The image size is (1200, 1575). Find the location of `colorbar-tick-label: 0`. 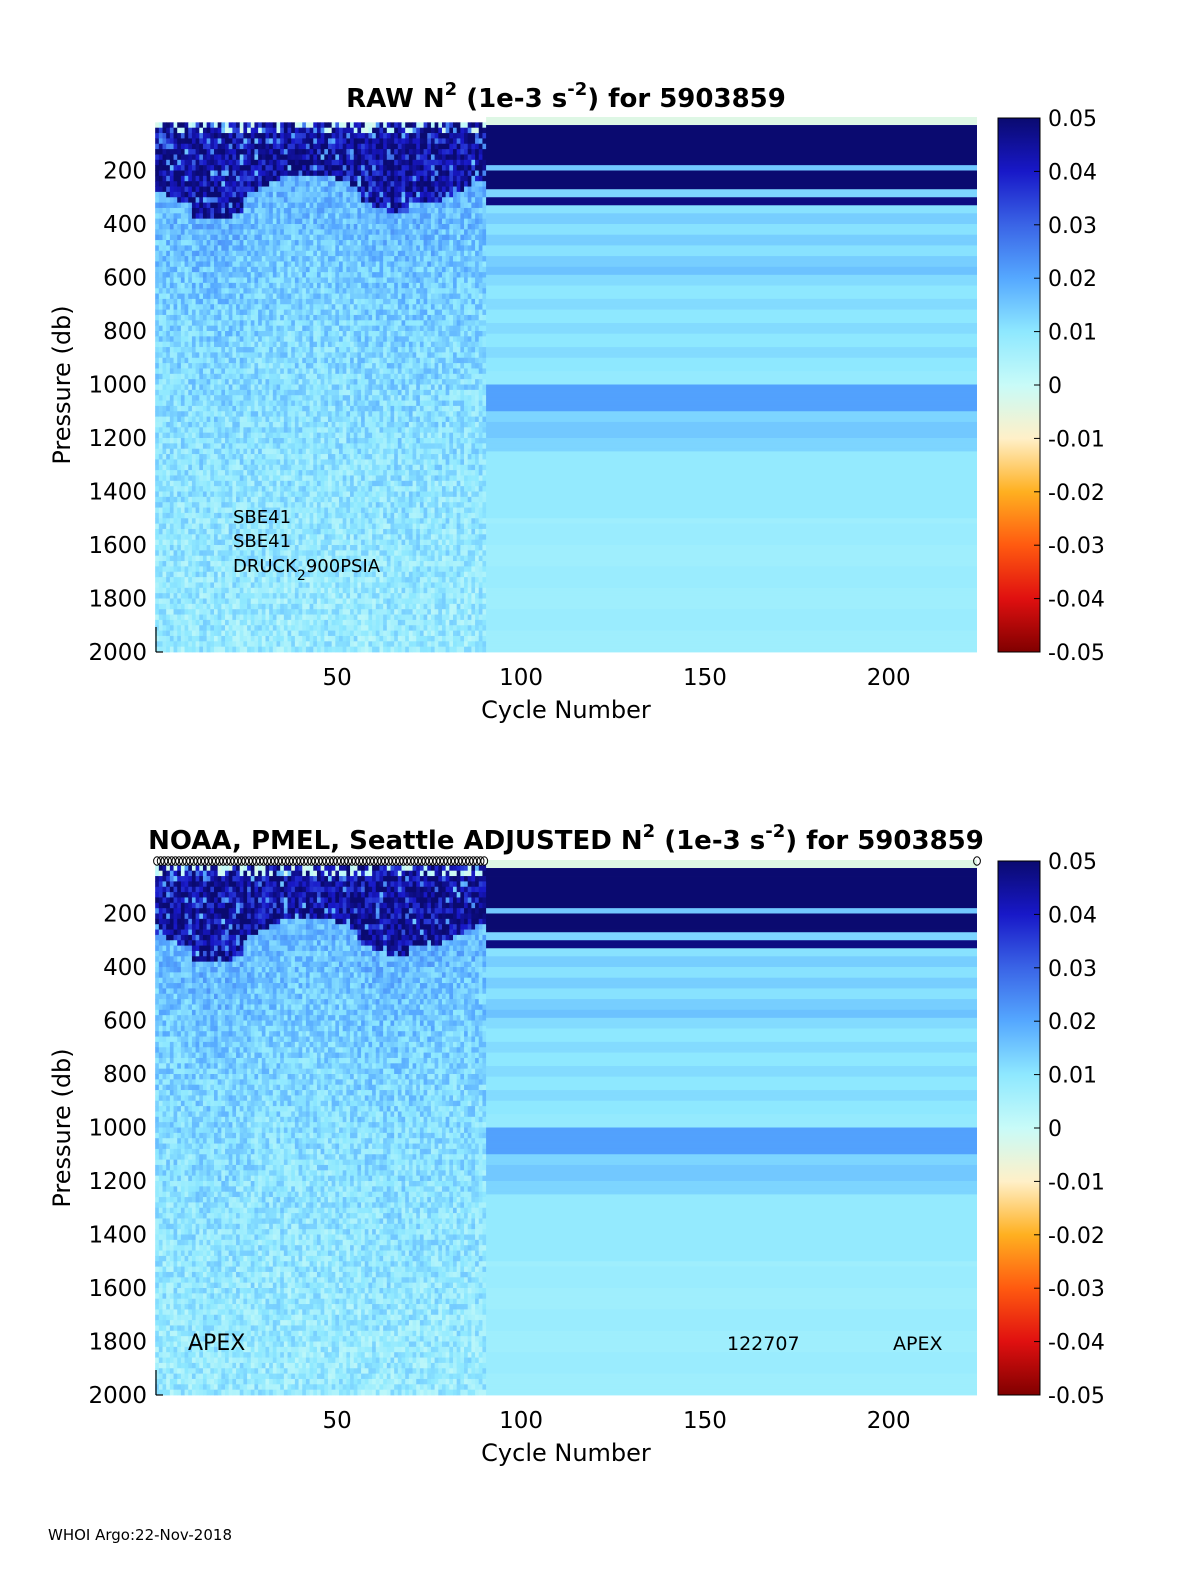

colorbar-tick-label: 0 is located at coordinates (1055, 1129).